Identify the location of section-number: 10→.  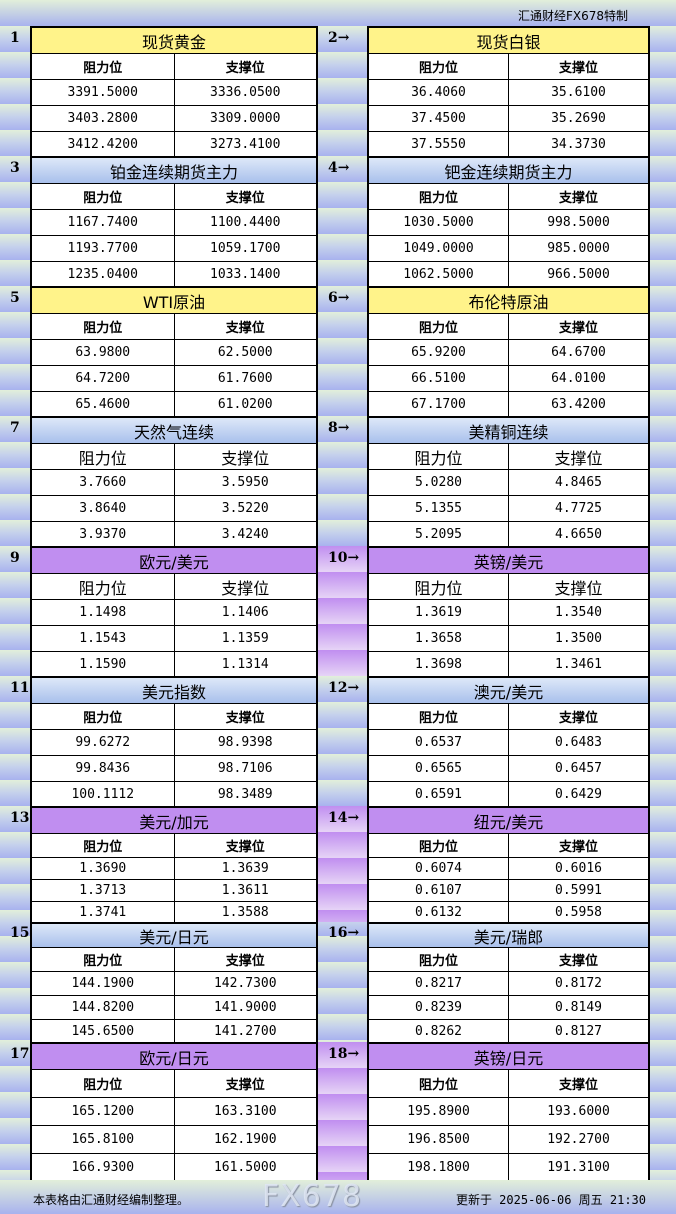
(344, 558).